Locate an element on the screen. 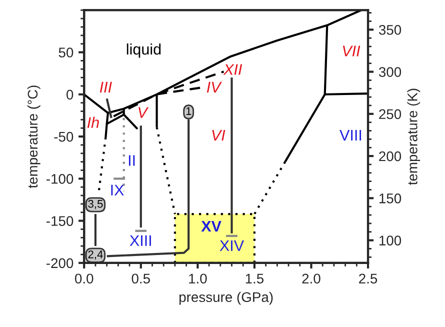 This screenshot has width=445, height=327. annotation: Ih is located at coordinates (93, 122).